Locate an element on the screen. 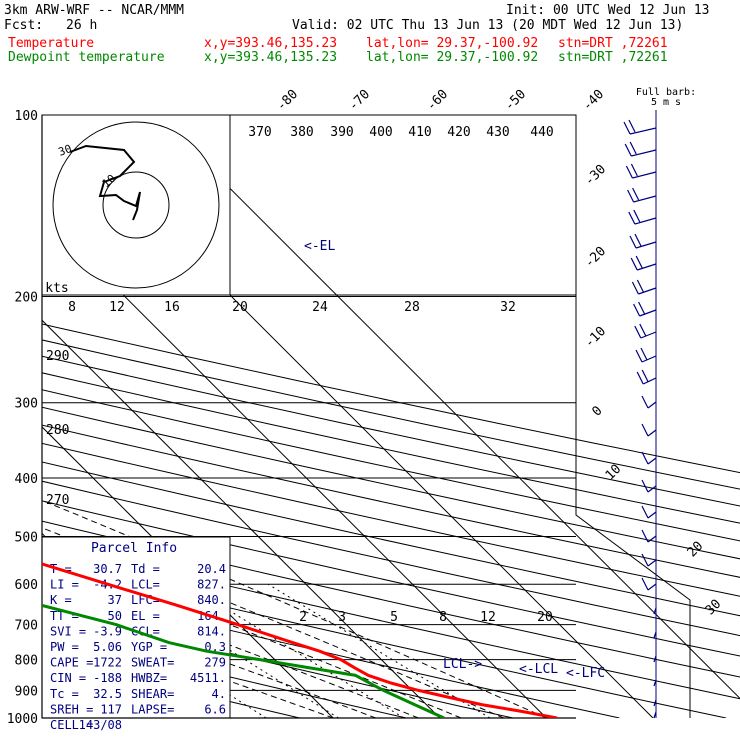 Image resolution: width=740 pixels, height=740 pixels. mixing-ratio-label: 8 is located at coordinates (443, 617).